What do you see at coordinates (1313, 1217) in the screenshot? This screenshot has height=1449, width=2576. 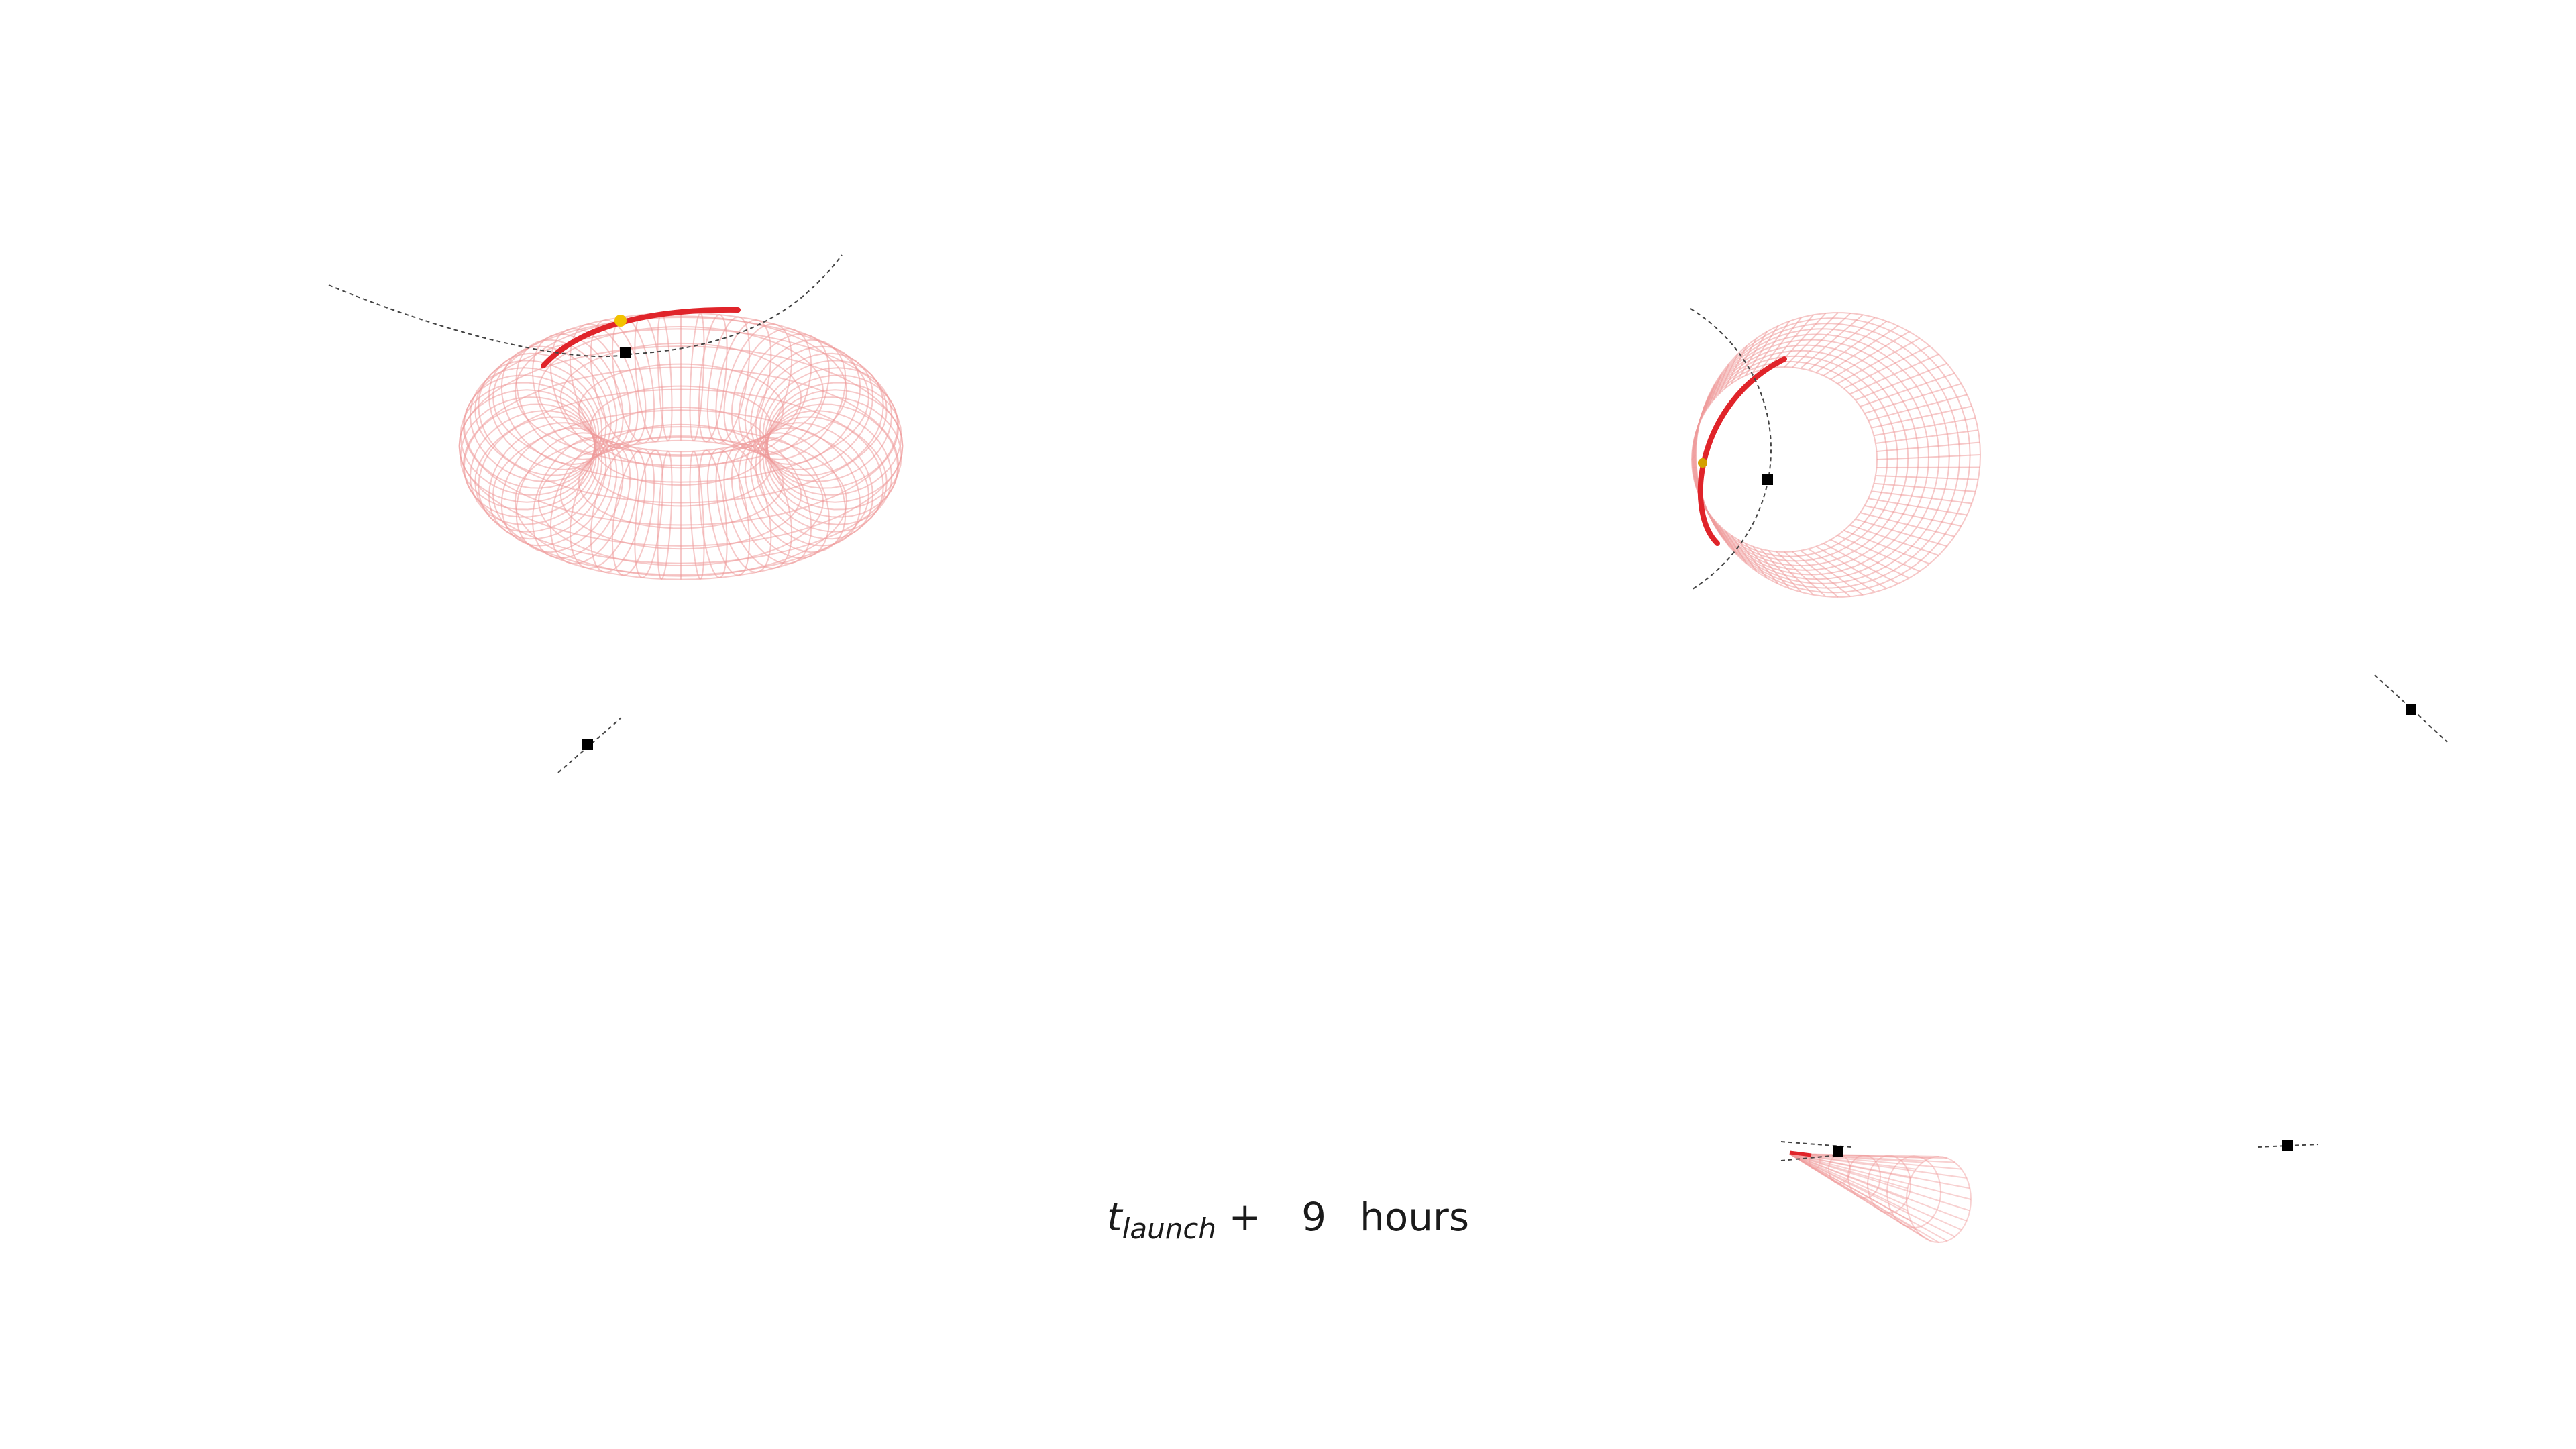 I see `time-value: 9` at bounding box center [1313, 1217].